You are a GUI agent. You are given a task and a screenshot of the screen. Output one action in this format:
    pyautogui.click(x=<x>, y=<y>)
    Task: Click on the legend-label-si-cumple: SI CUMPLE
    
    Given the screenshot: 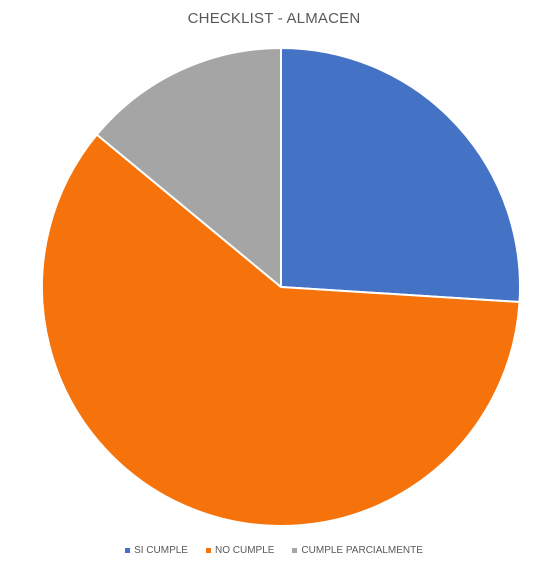 What is the action you would take?
    pyautogui.click(x=161, y=550)
    